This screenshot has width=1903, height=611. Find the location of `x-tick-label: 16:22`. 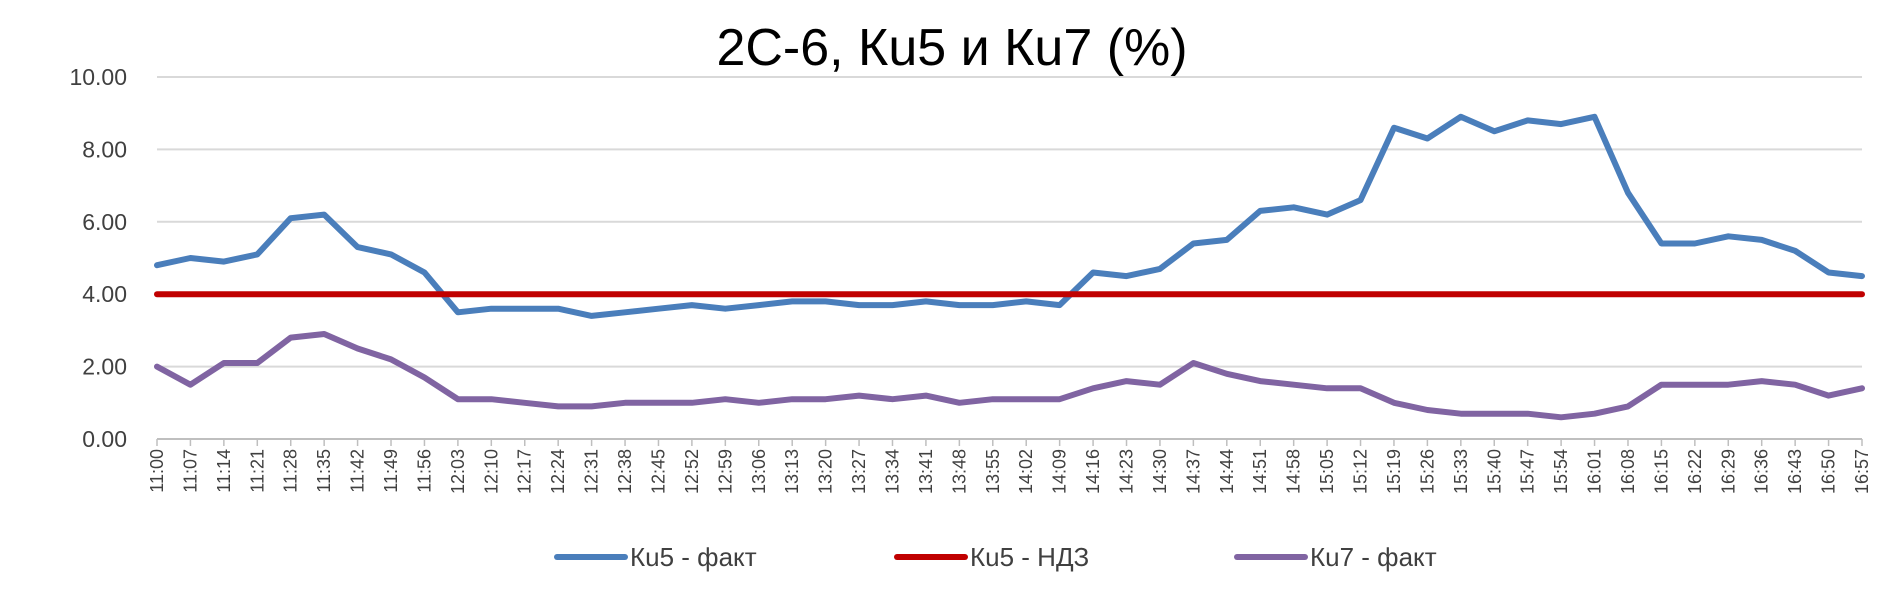

x-tick-label: 16:22 is located at coordinates (1695, 471).